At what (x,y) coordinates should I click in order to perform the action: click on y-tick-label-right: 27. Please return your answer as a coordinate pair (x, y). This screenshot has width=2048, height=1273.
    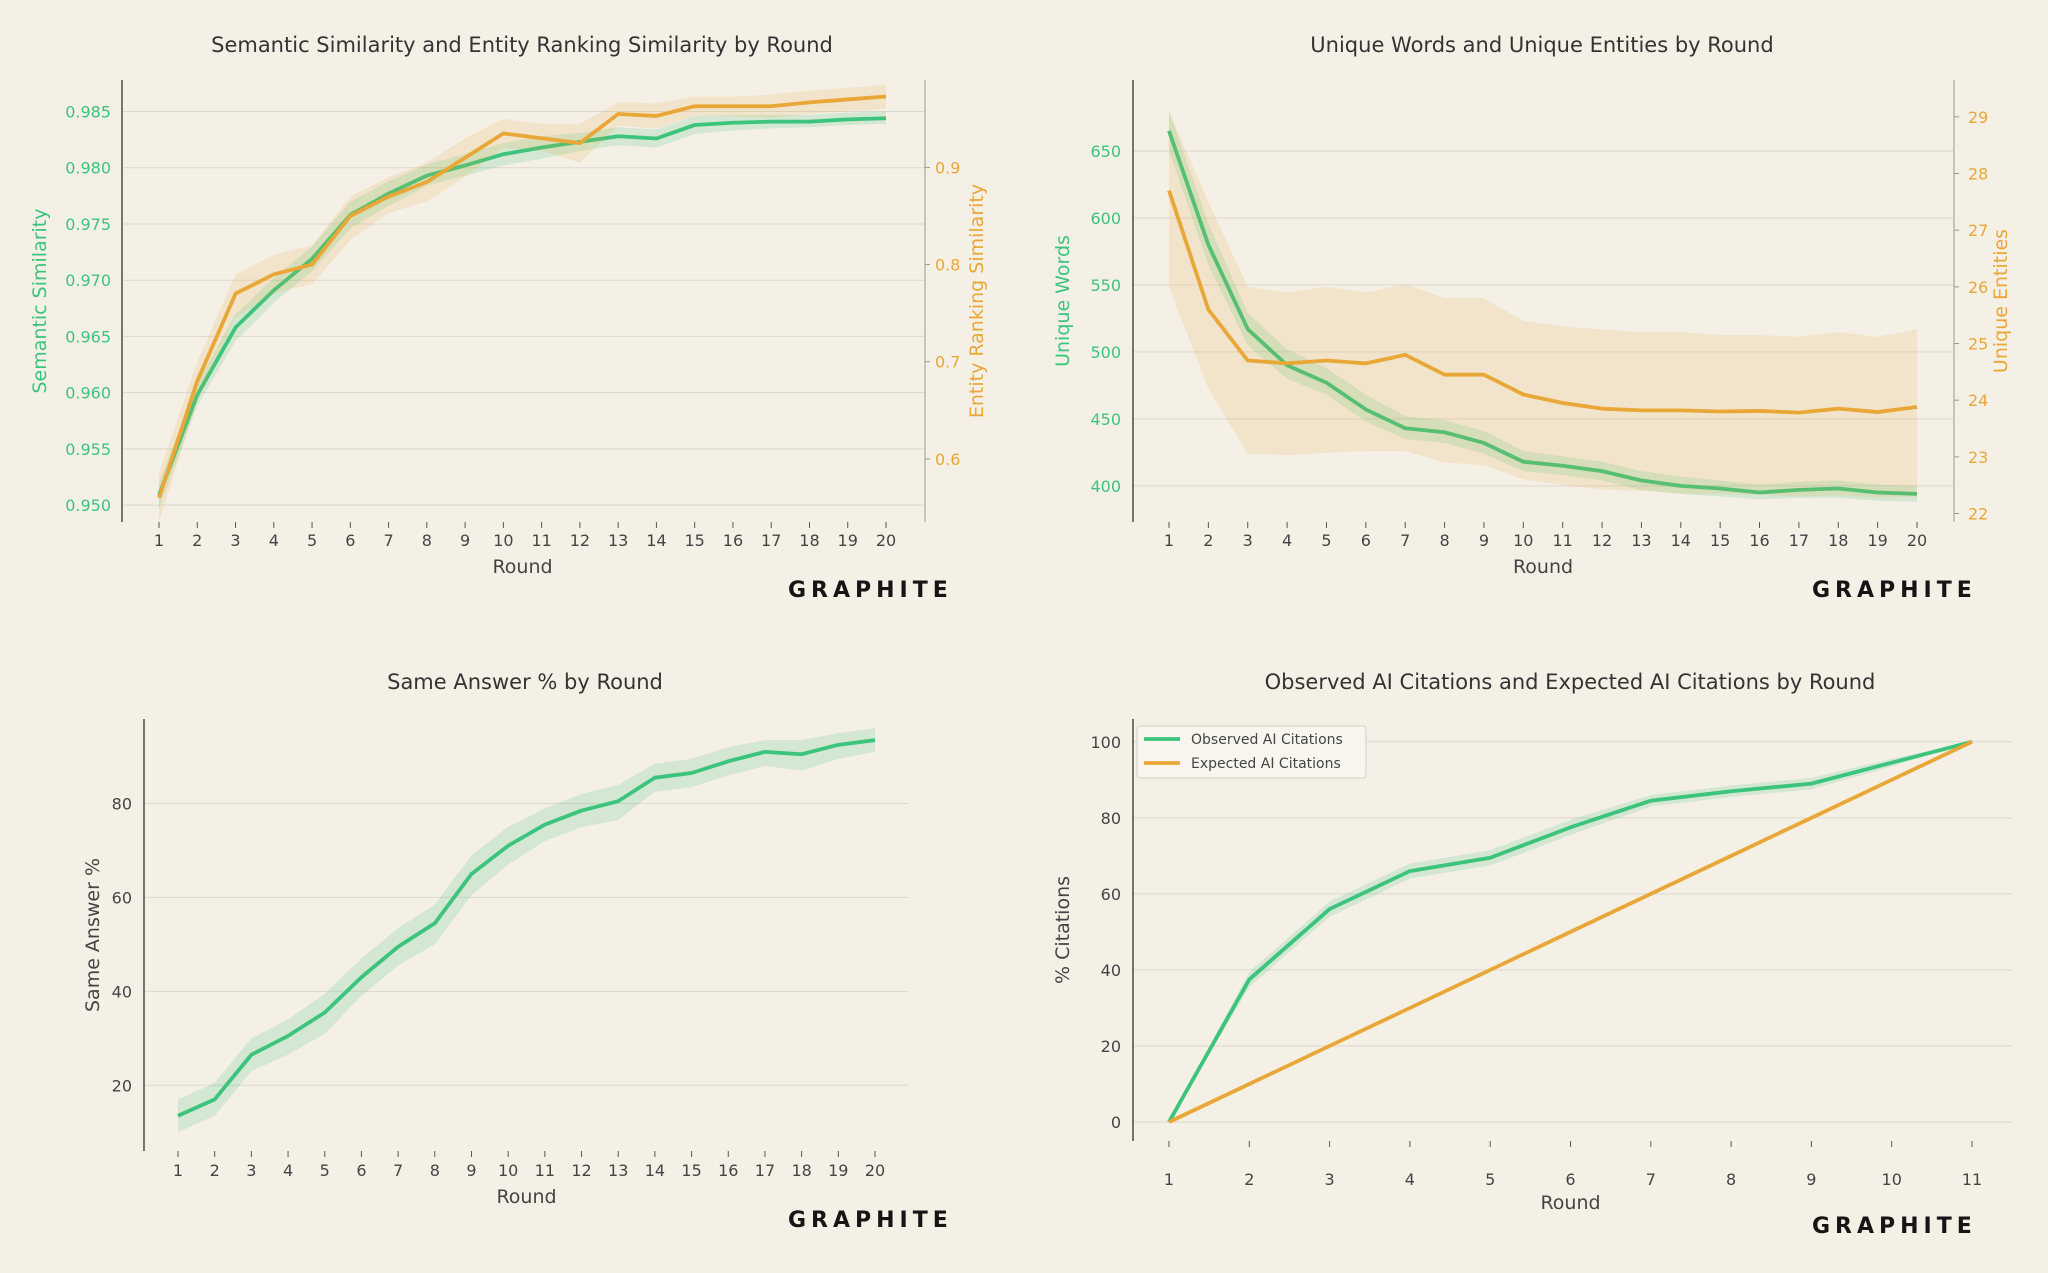
    Looking at the image, I should click on (1978, 230).